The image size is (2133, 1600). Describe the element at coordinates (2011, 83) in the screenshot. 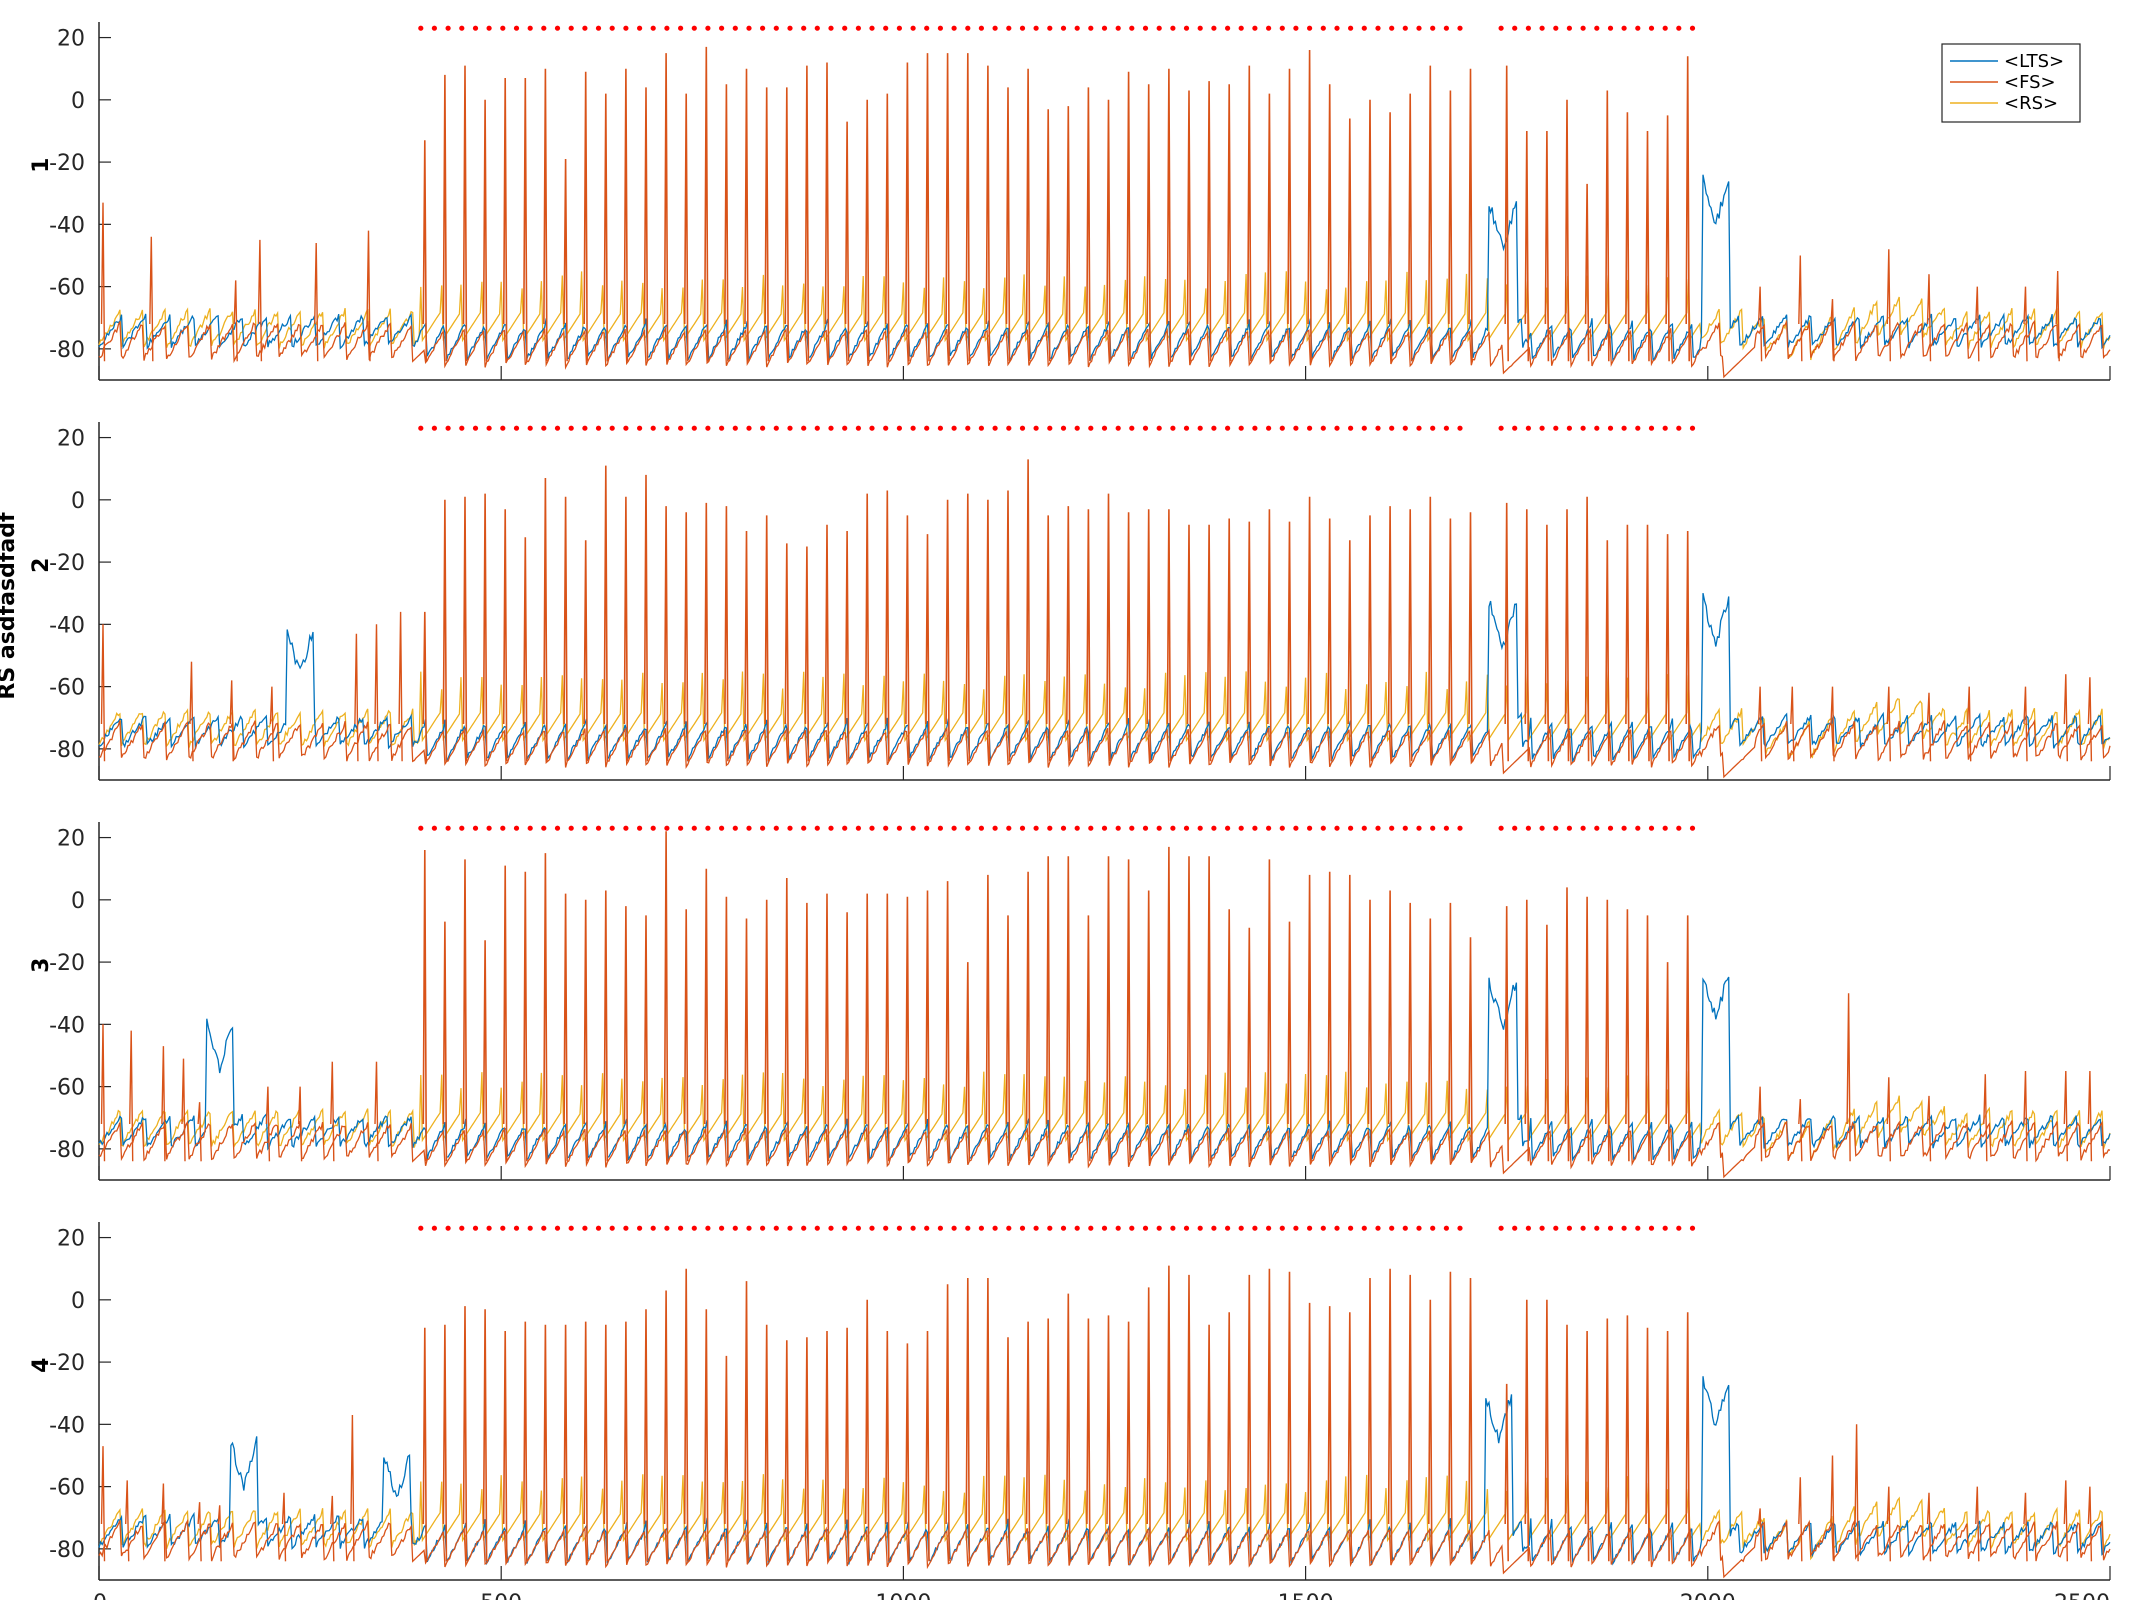

I see `legend-box` at that location.